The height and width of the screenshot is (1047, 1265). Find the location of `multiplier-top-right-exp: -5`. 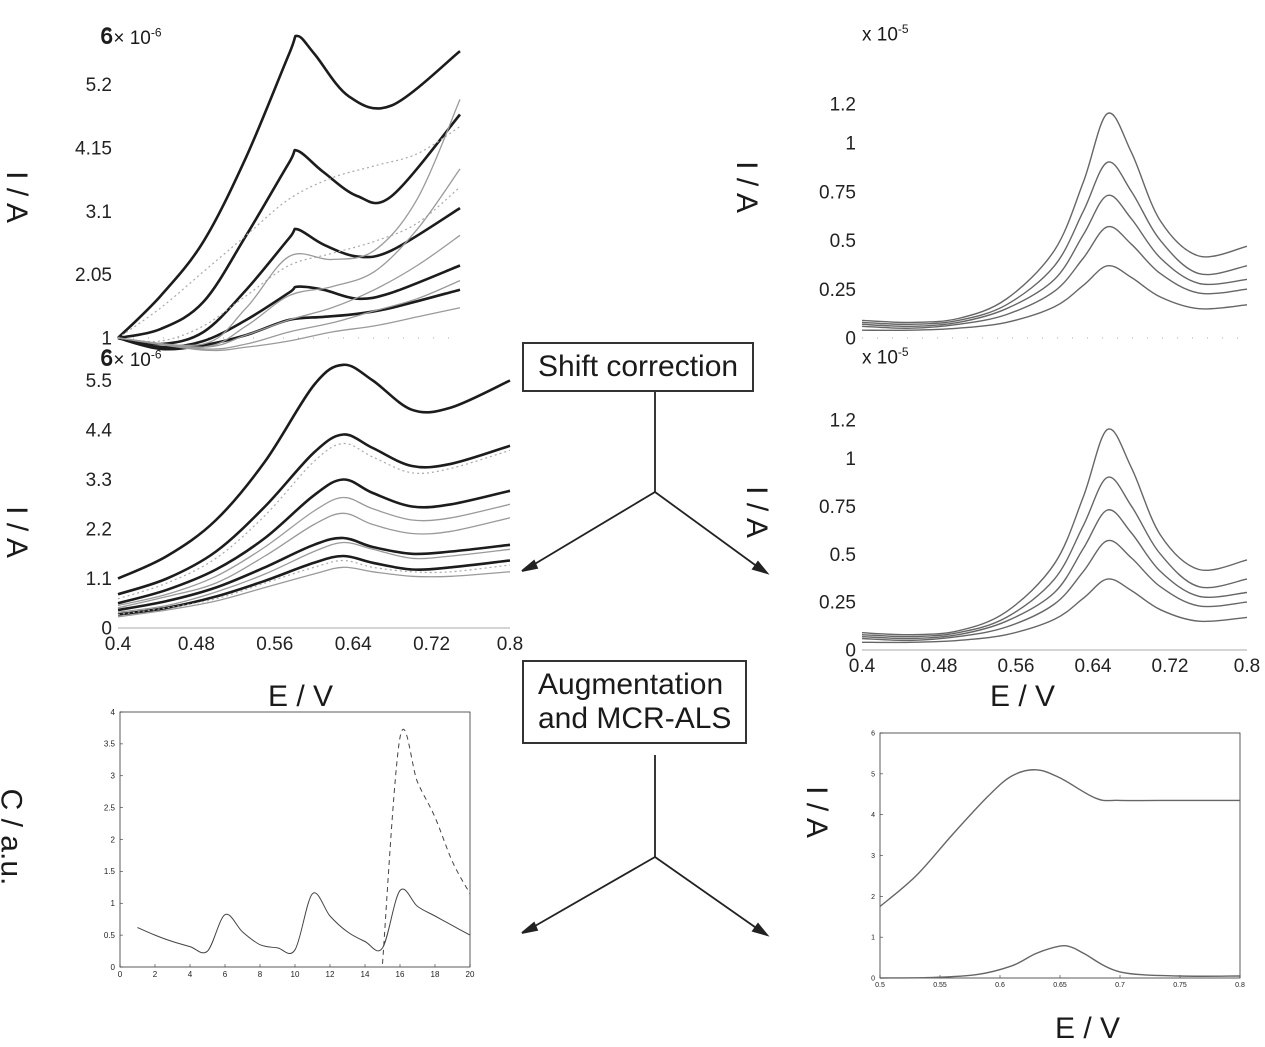

multiplier-top-right-exp: -5 is located at coordinates (903, 29).